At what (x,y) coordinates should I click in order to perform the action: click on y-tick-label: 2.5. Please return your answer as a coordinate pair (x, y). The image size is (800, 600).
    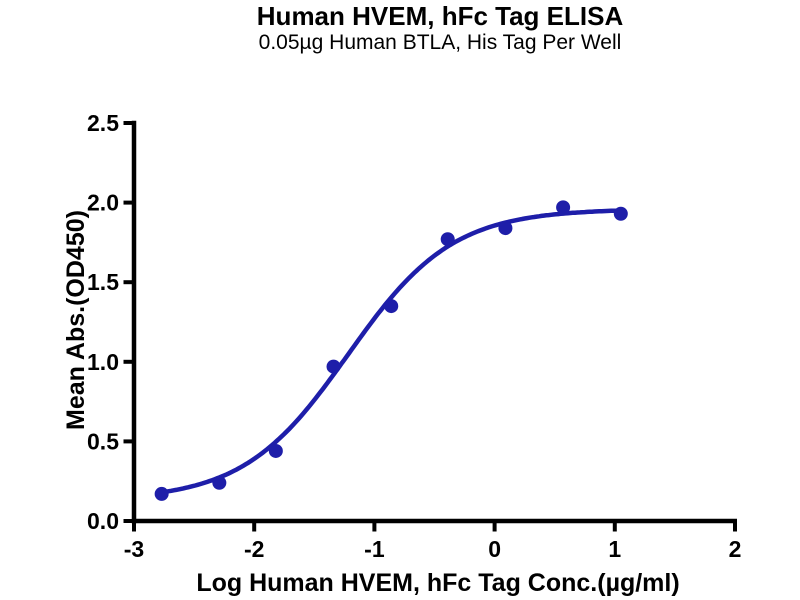
    Looking at the image, I should click on (103, 123).